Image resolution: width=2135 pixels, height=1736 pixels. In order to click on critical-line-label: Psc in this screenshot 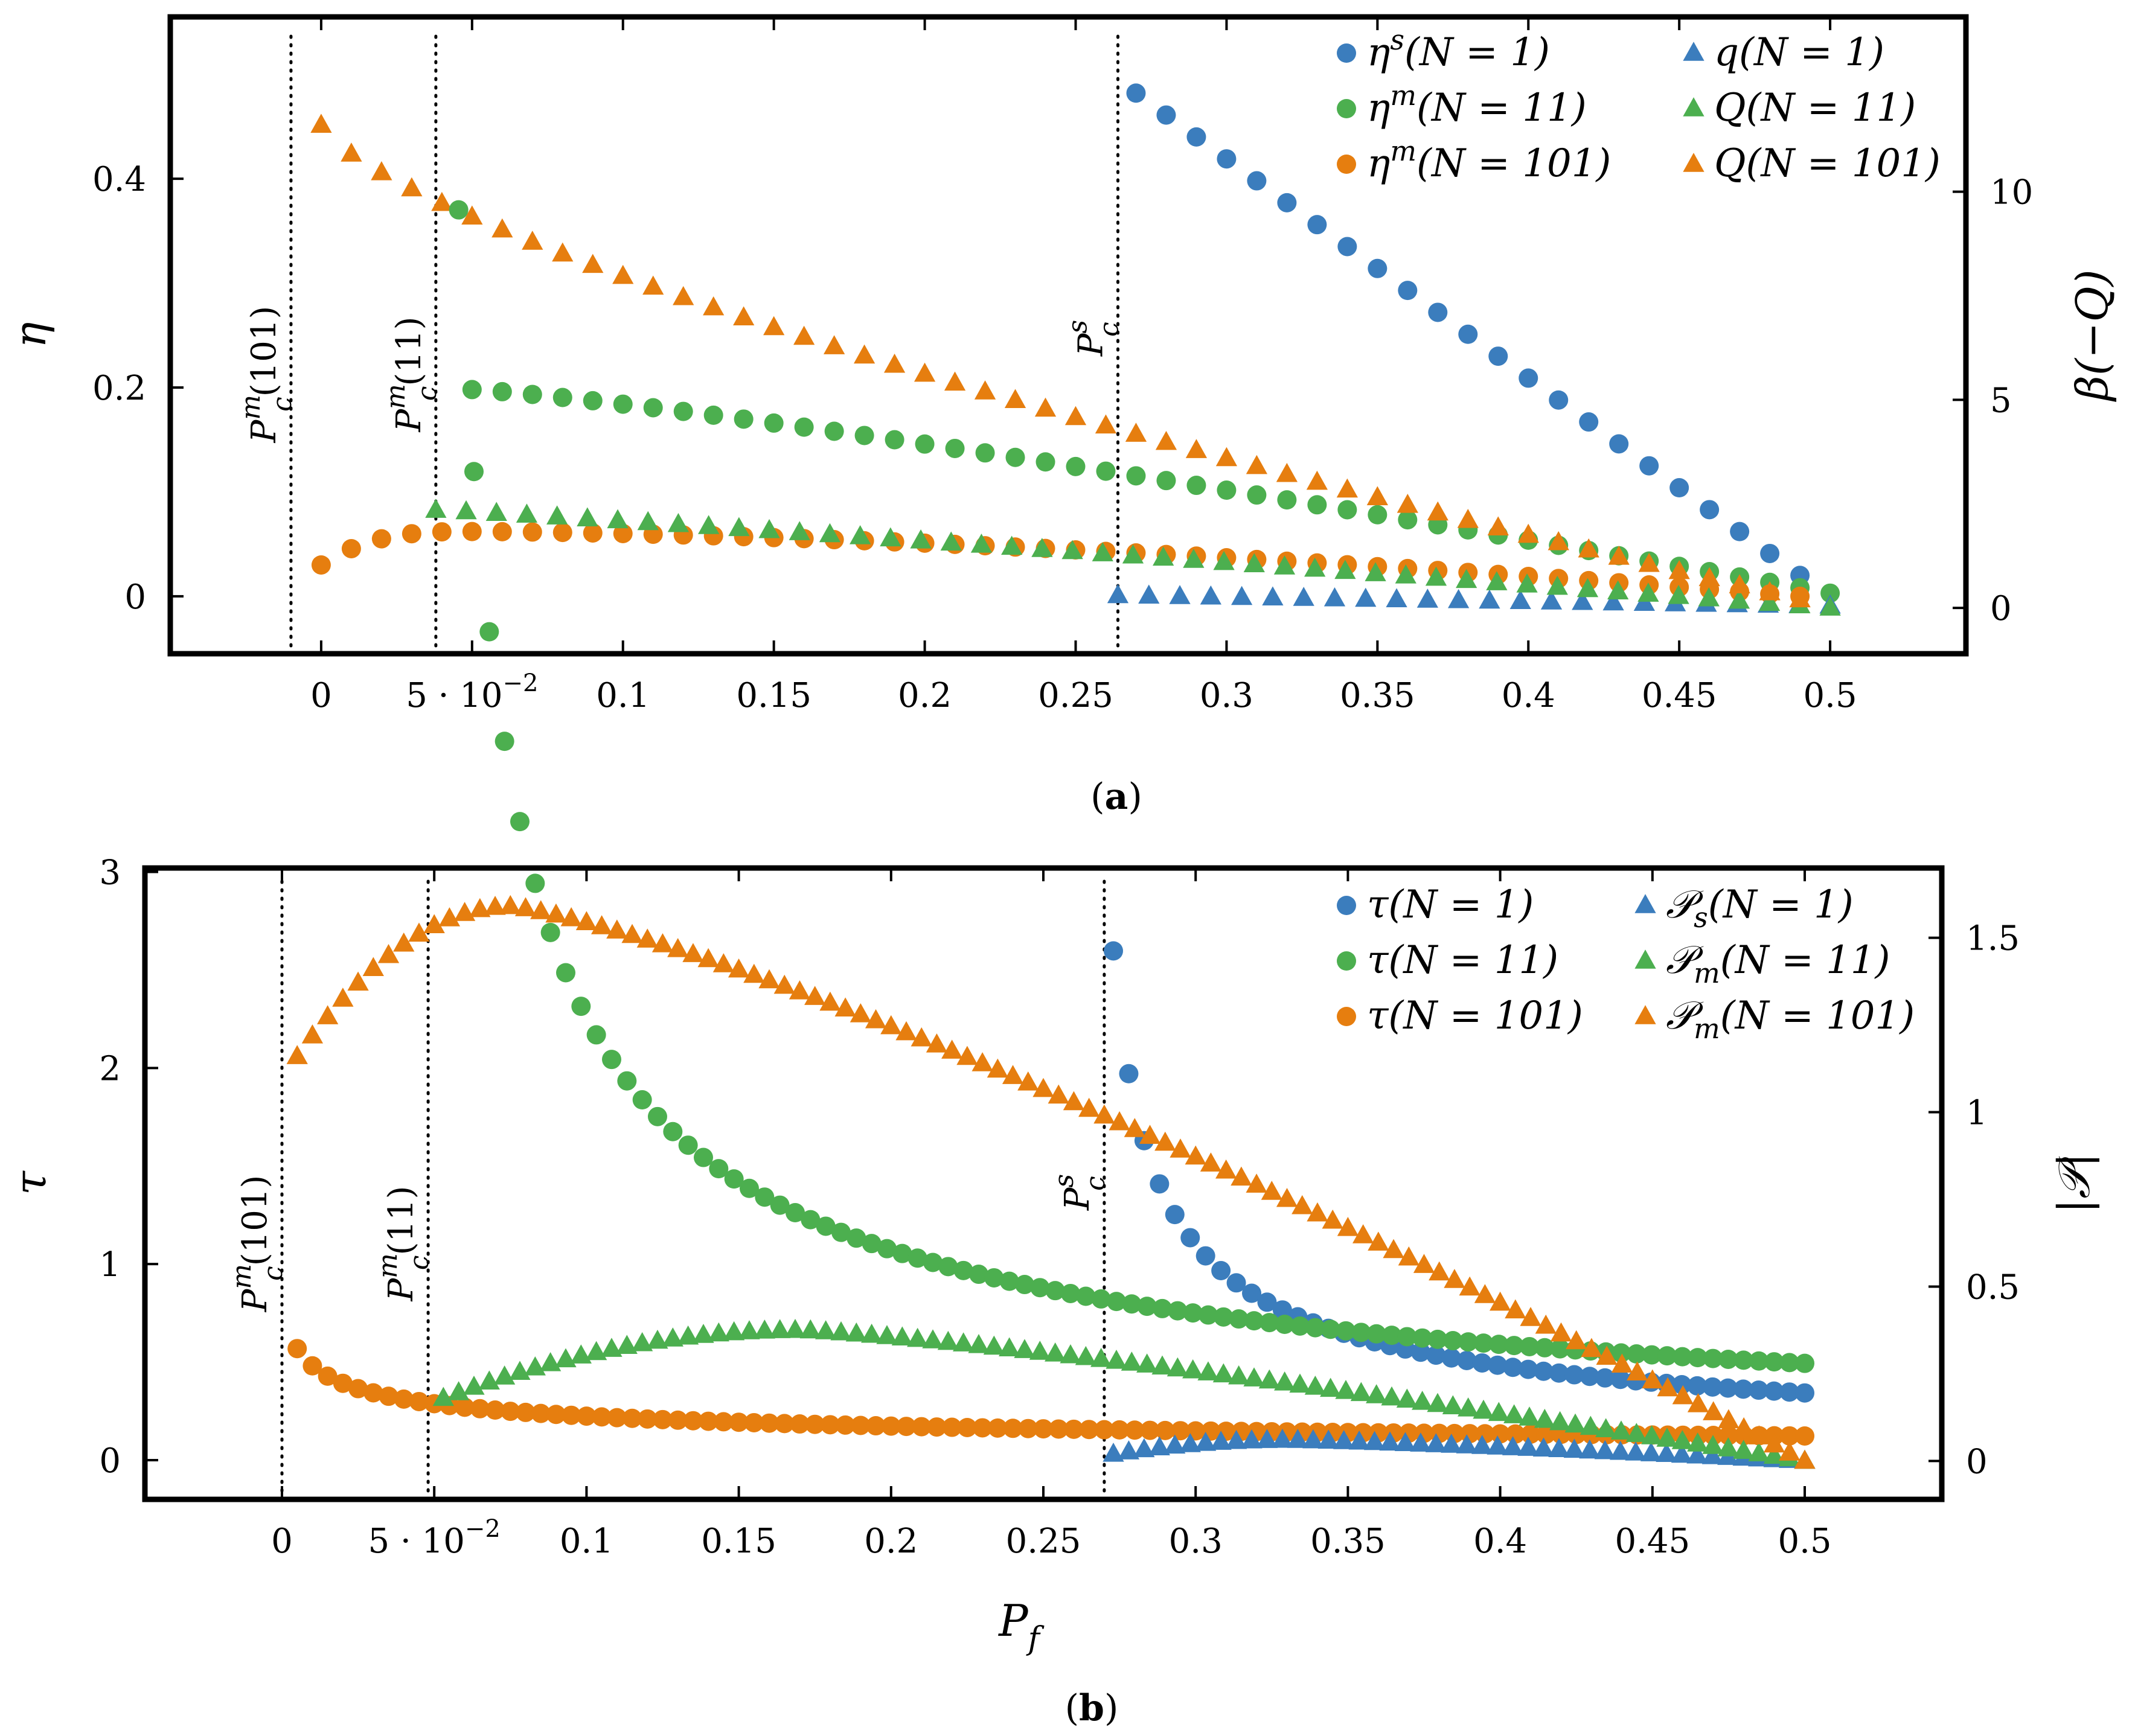, I will do `click(1093, 338)`.